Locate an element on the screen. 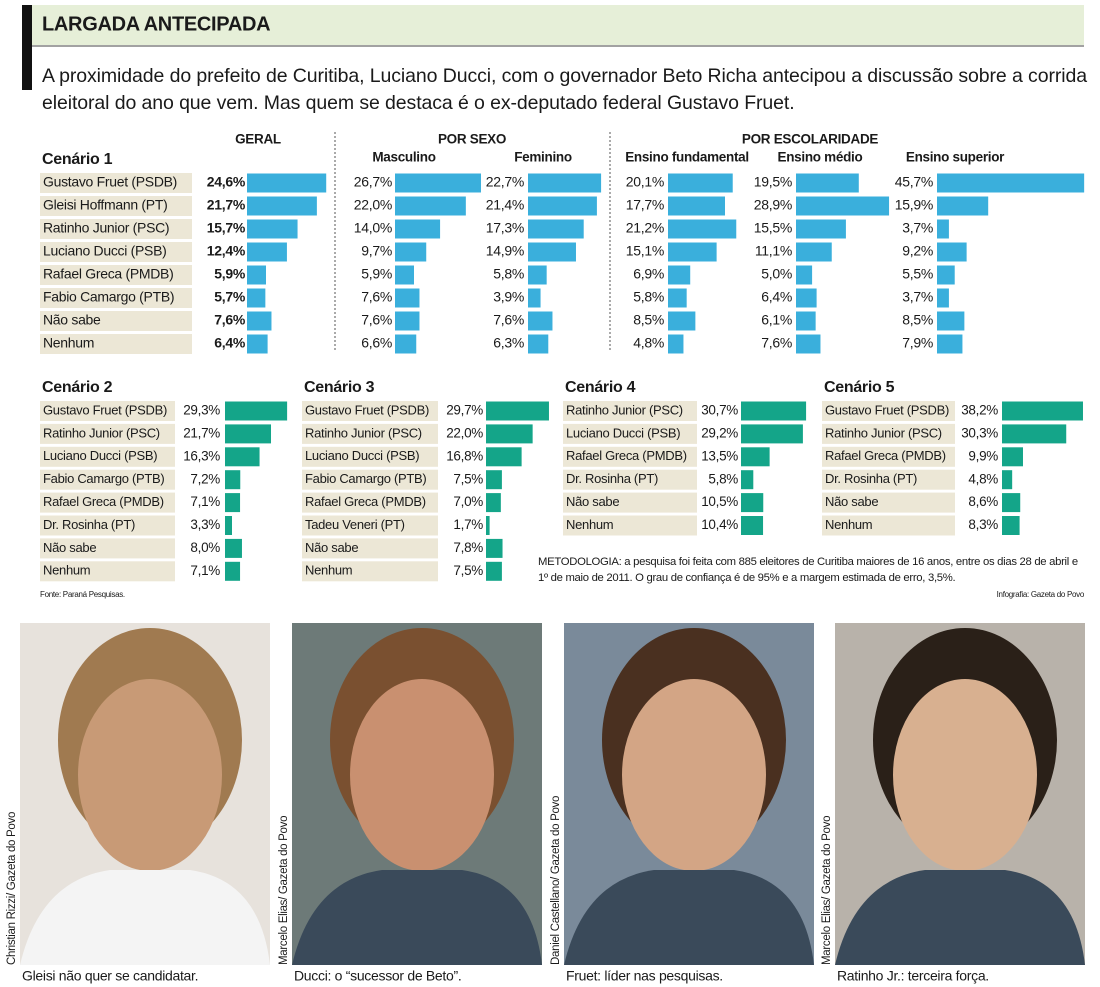 Image resolution: width=1100 pixels, height=987 pixels. value-label: 8,5% is located at coordinates (917, 320).